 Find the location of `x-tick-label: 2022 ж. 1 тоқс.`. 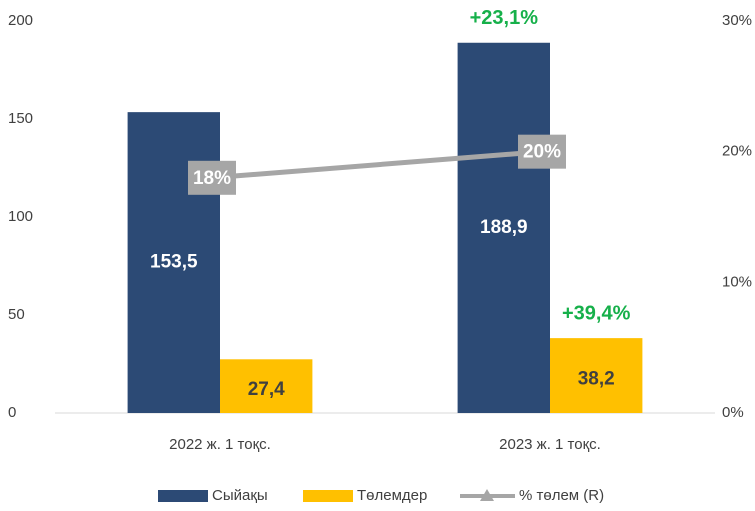

x-tick-label: 2022 ж. 1 тоқс. is located at coordinates (220, 444).